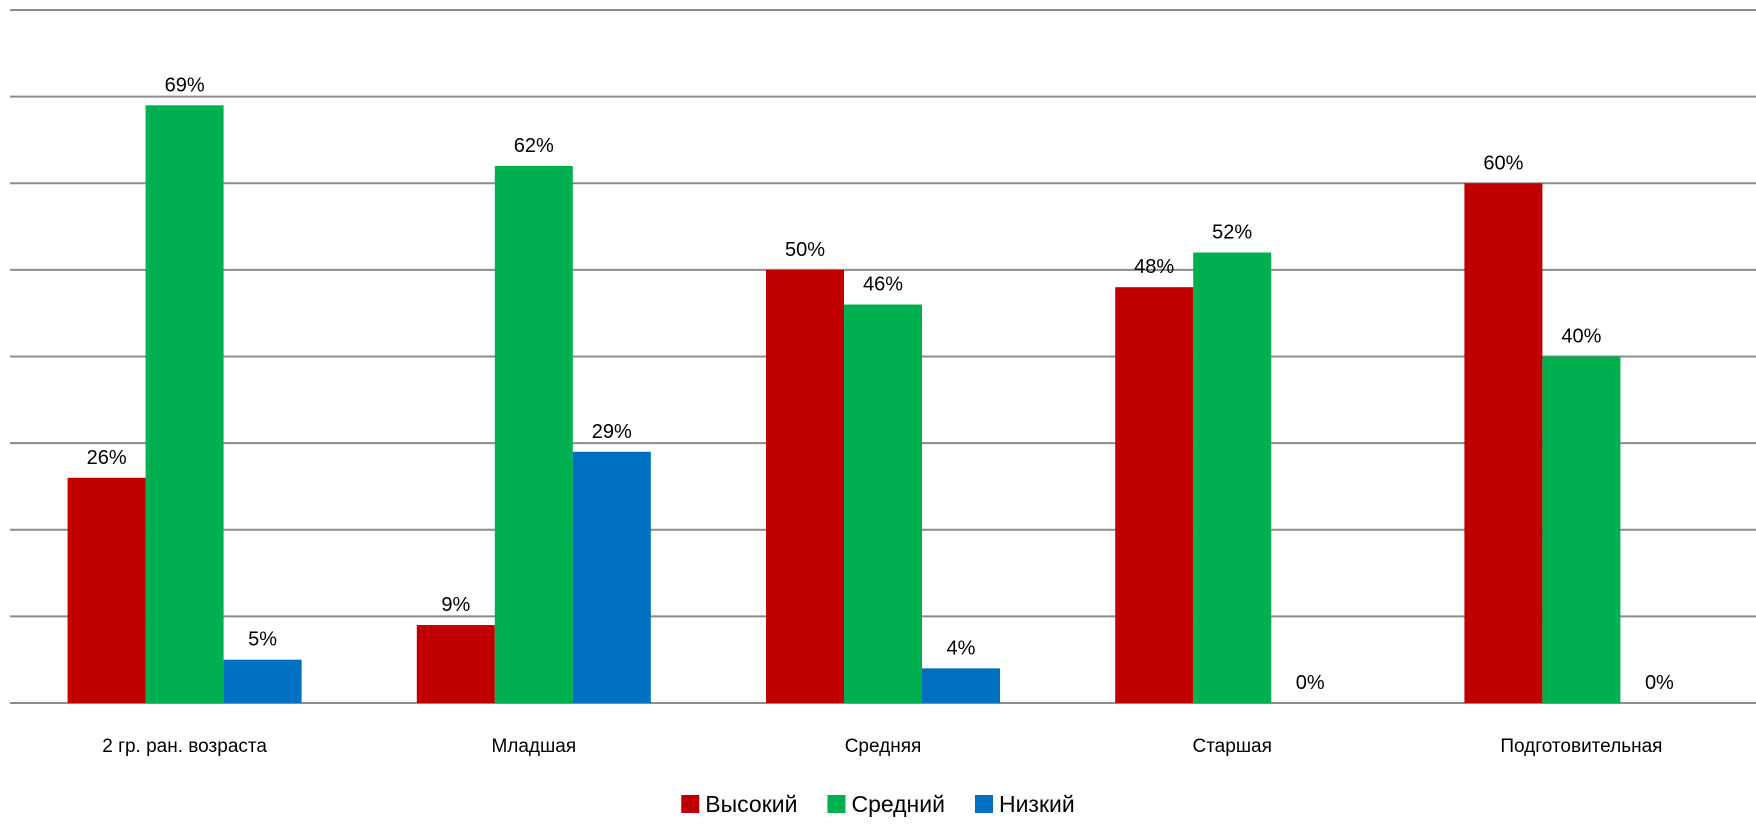  Describe the element at coordinates (1154, 267) in the screenshot. I see `data-label: 48%` at that location.